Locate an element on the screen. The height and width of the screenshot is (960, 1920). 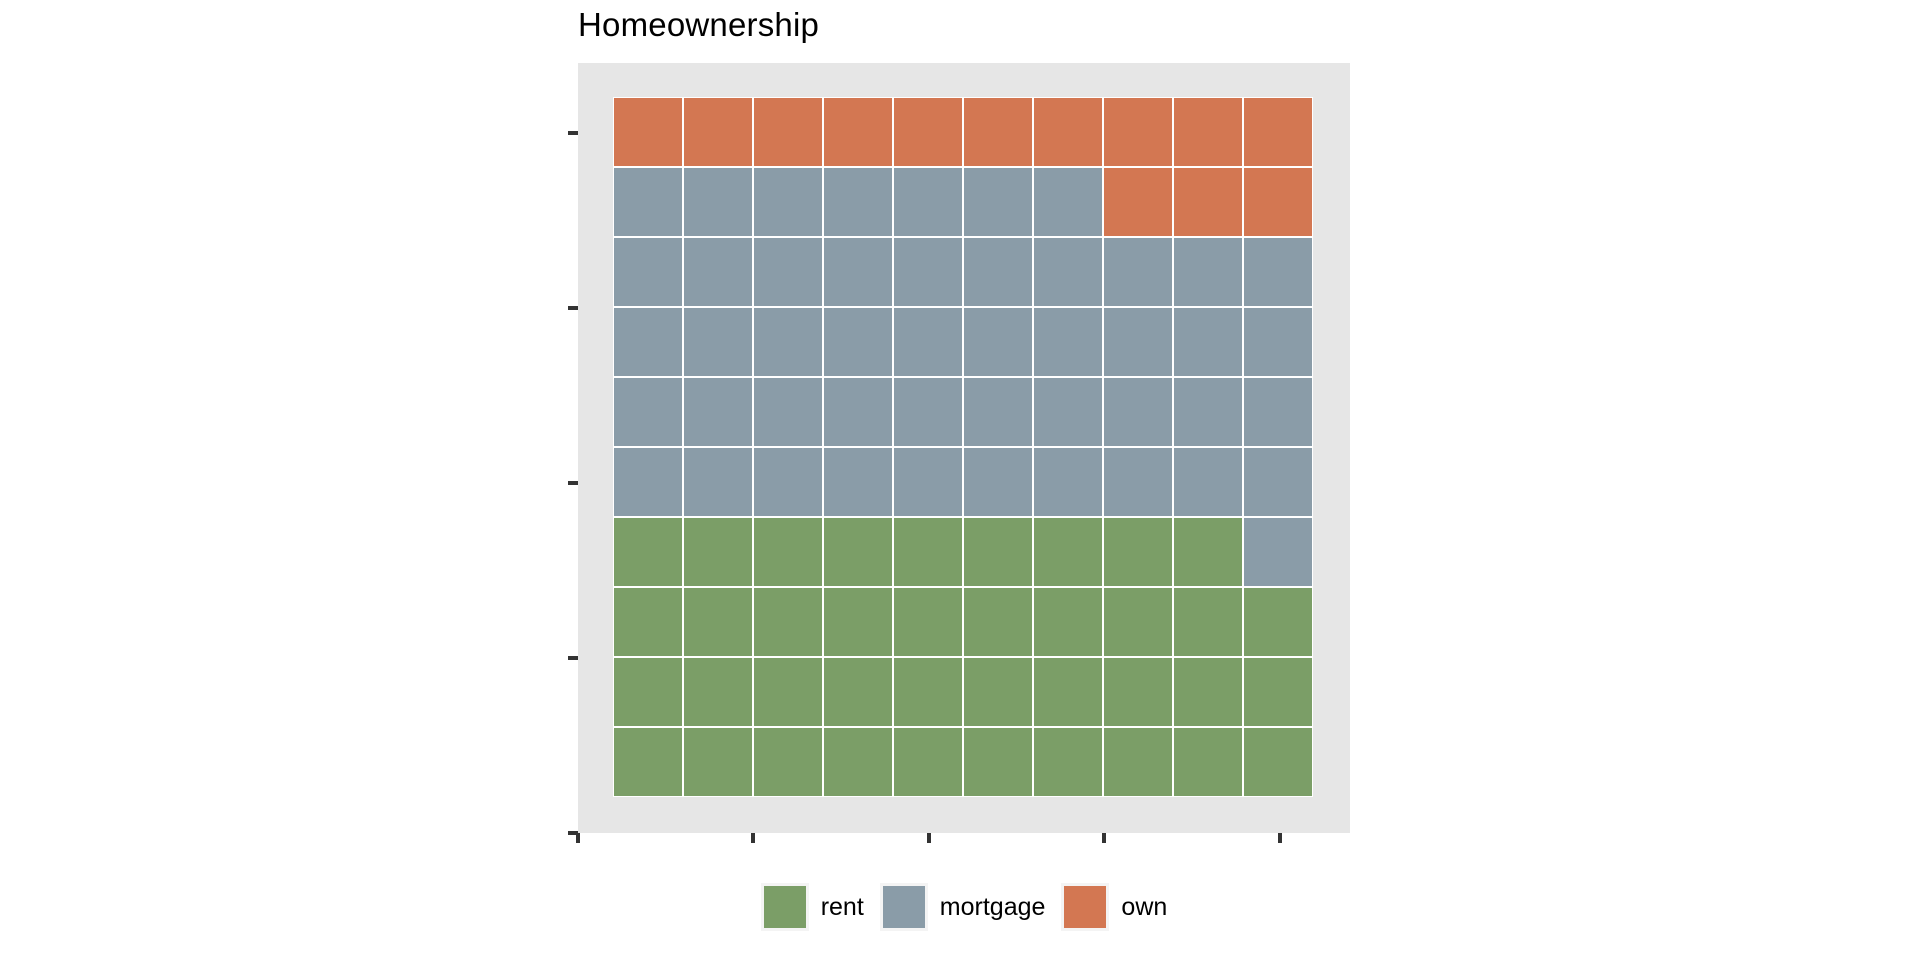
chart-title: Homeownership is located at coordinates (699, 24).